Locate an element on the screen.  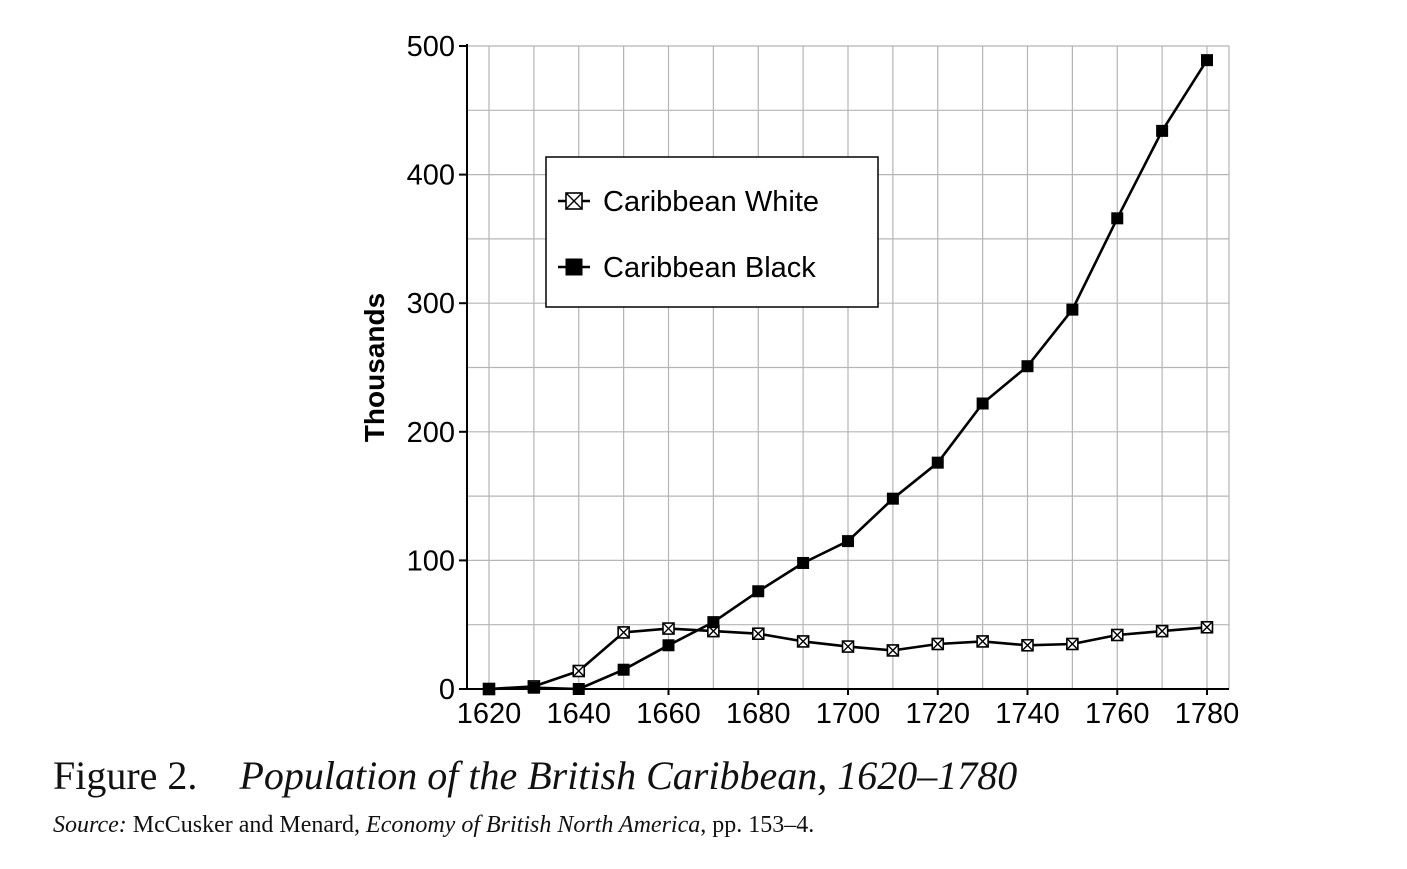
legend-item: Caribbean Black is located at coordinates (687, 268).